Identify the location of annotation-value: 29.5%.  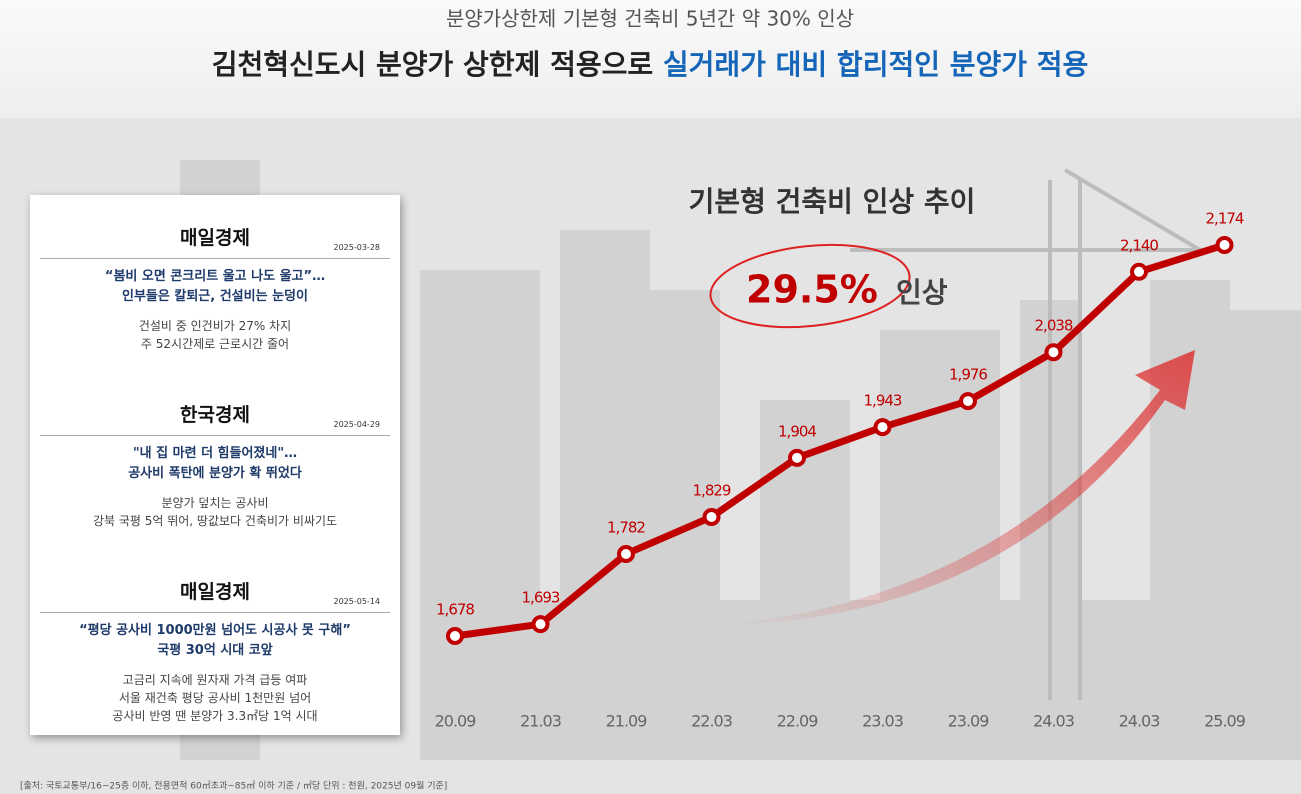
(812, 290).